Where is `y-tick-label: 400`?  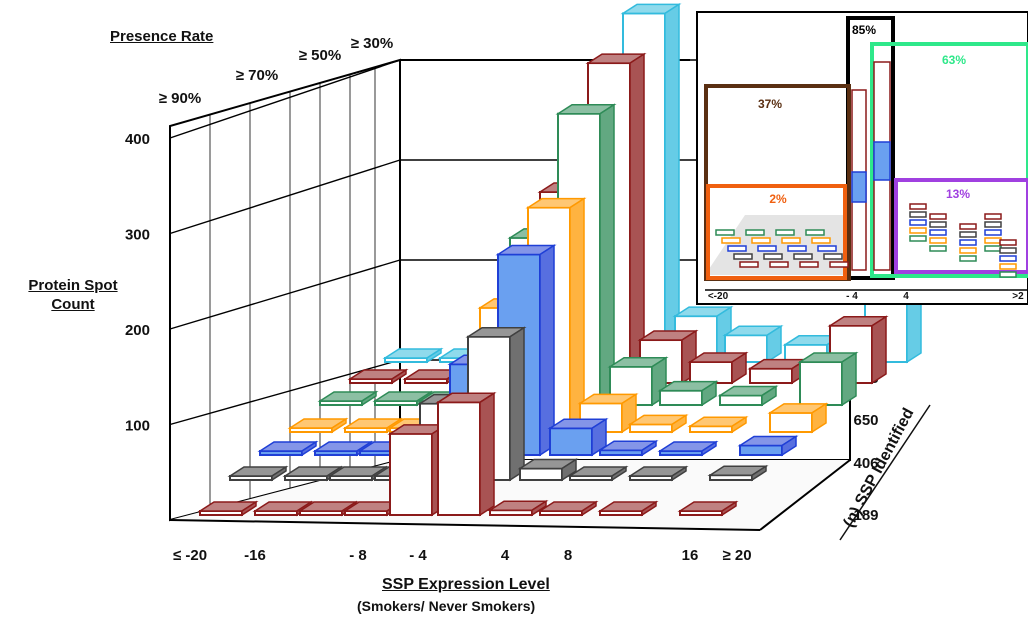 y-tick-label: 400 is located at coordinates (137, 139).